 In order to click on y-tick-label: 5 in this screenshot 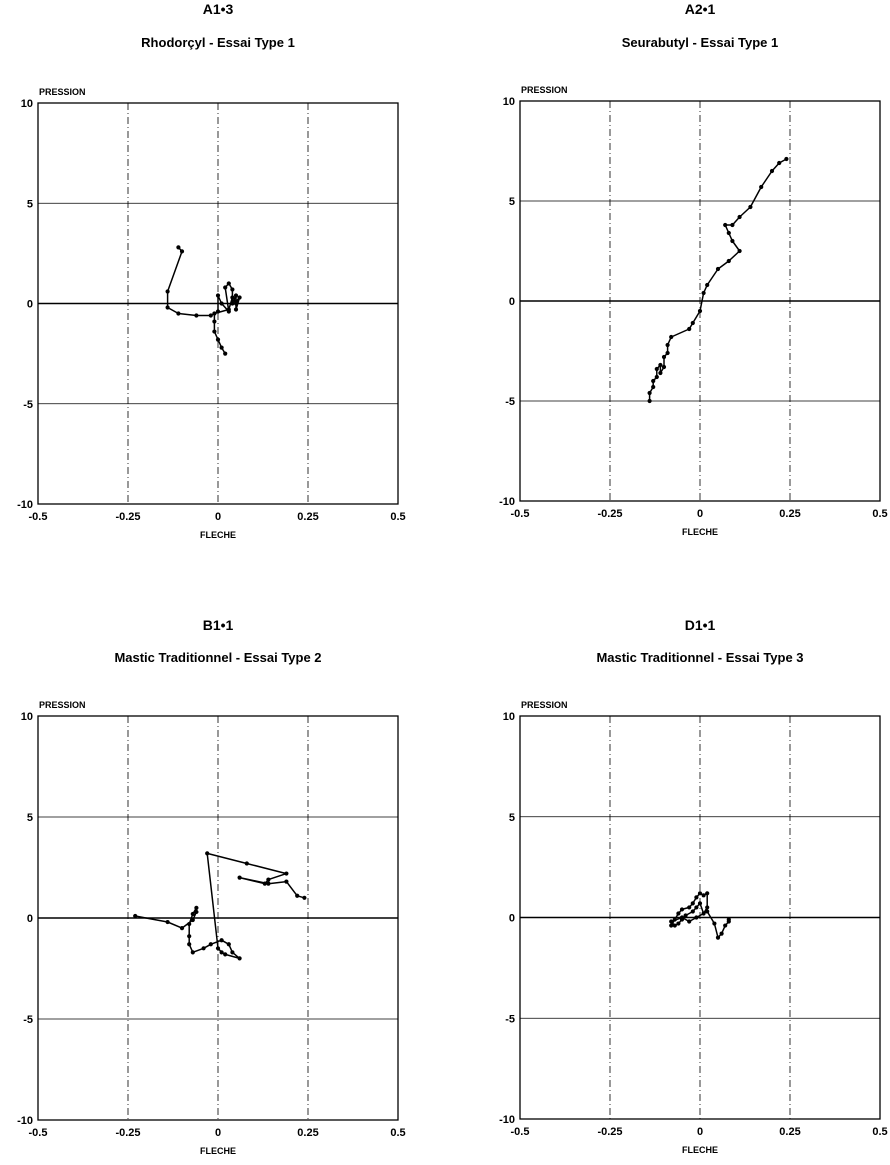, I will do `click(30, 818)`.